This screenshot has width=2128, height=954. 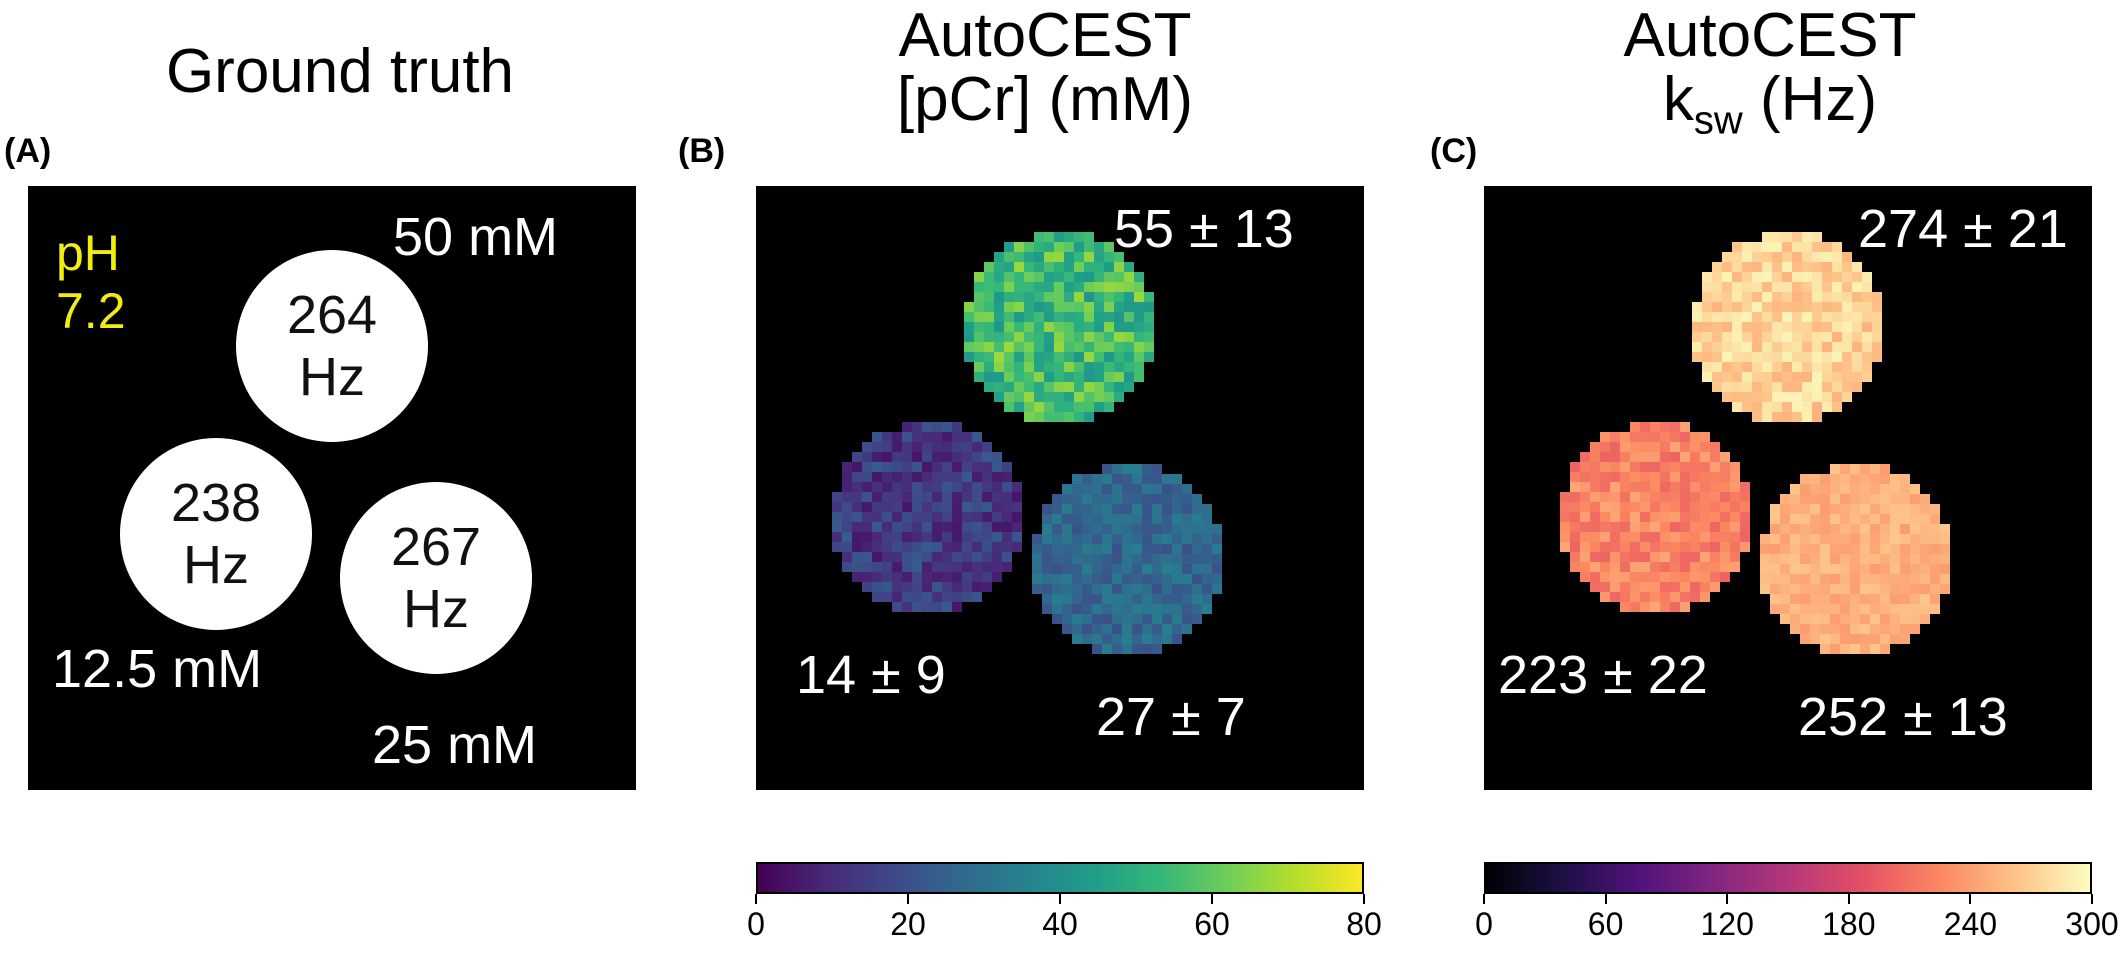 What do you see at coordinates (1849, 924) in the screenshot?
I see `colorbar-ksw-tick-label: 180` at bounding box center [1849, 924].